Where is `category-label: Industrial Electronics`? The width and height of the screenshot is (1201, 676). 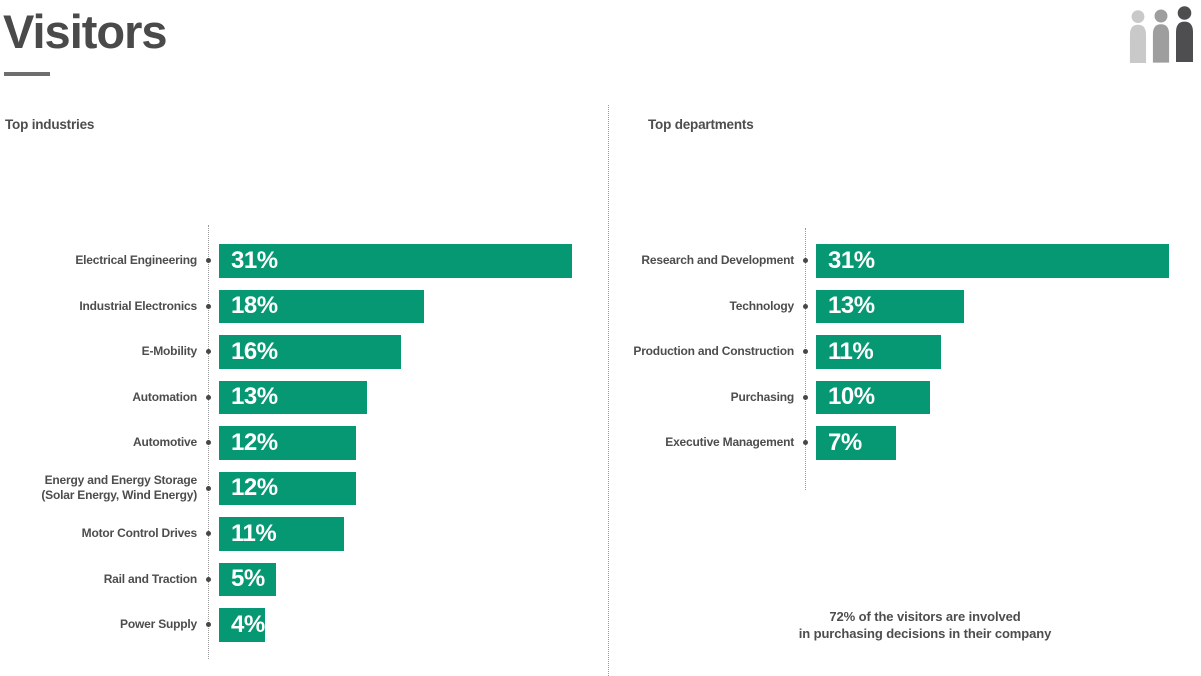
category-label: Industrial Electronics is located at coordinates (138, 305).